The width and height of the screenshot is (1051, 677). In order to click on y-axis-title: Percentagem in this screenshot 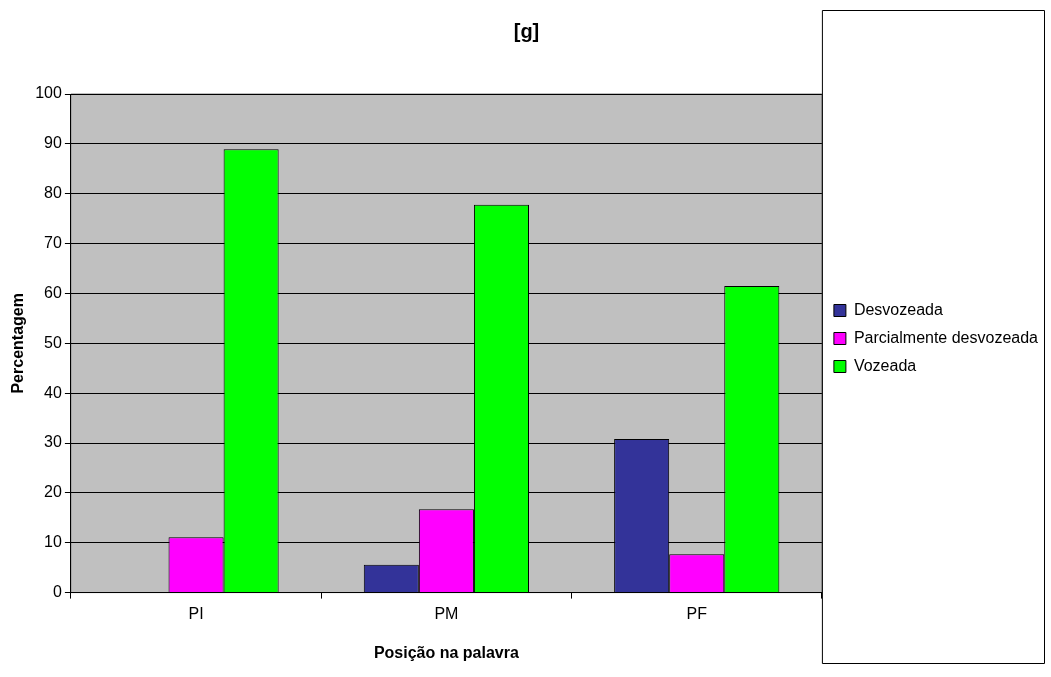, I will do `click(18, 343)`.